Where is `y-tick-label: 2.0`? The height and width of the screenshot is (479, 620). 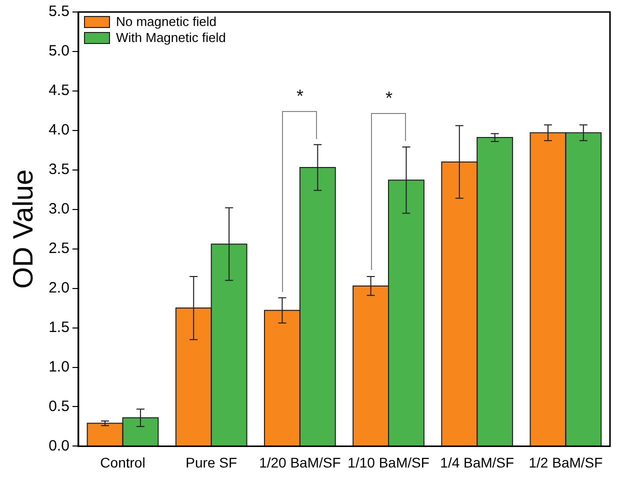
y-tick-label: 2.0 is located at coordinates (59, 287).